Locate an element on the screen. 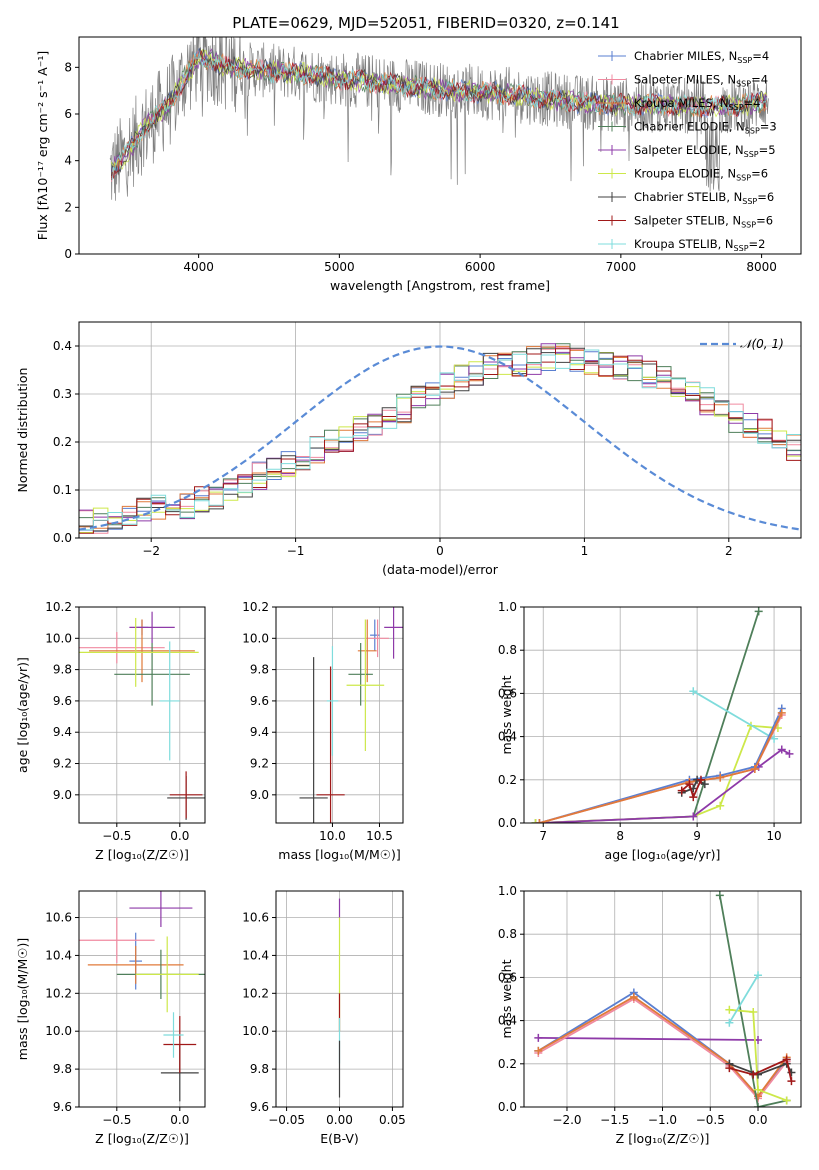  ytick-label-age_vs_mass: 9.8 is located at coordinates (259, 670).